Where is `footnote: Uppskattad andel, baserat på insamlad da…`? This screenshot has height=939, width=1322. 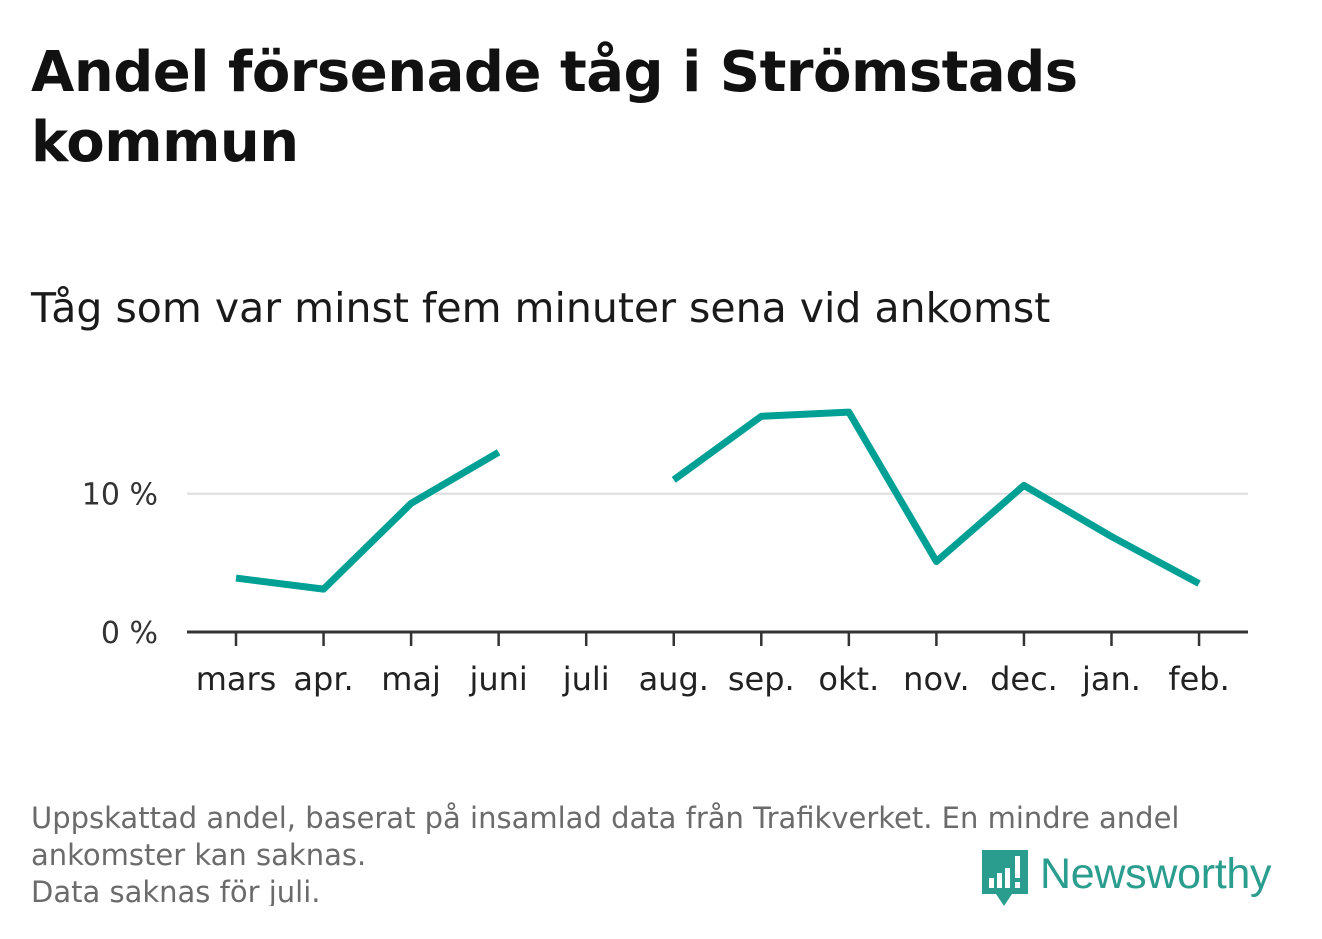
footnote: Uppskattad andel, baserat på insamlad da… is located at coordinates (656, 853).